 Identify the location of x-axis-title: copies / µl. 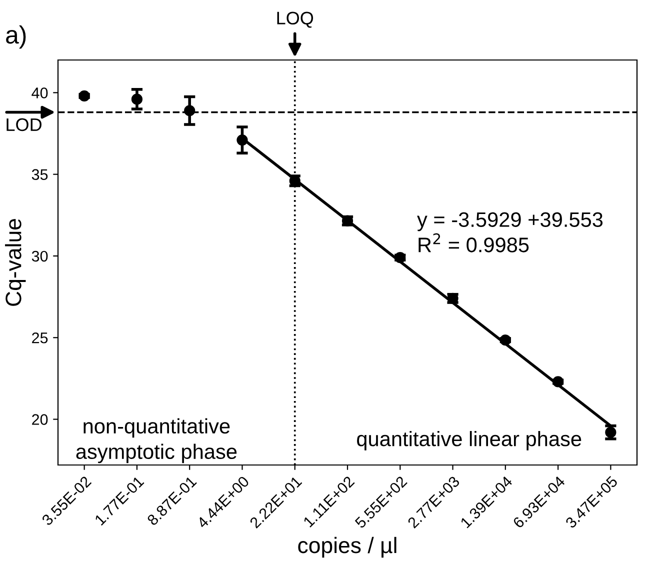
(347, 547).